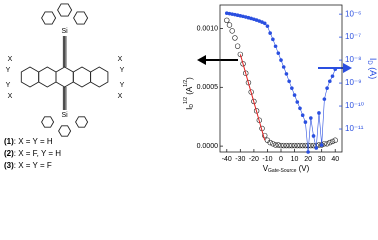 The width and height of the screenshot is (378, 240). Describe the element at coordinates (9, 165) in the screenshot. I see `compound-number: (3)` at that location.